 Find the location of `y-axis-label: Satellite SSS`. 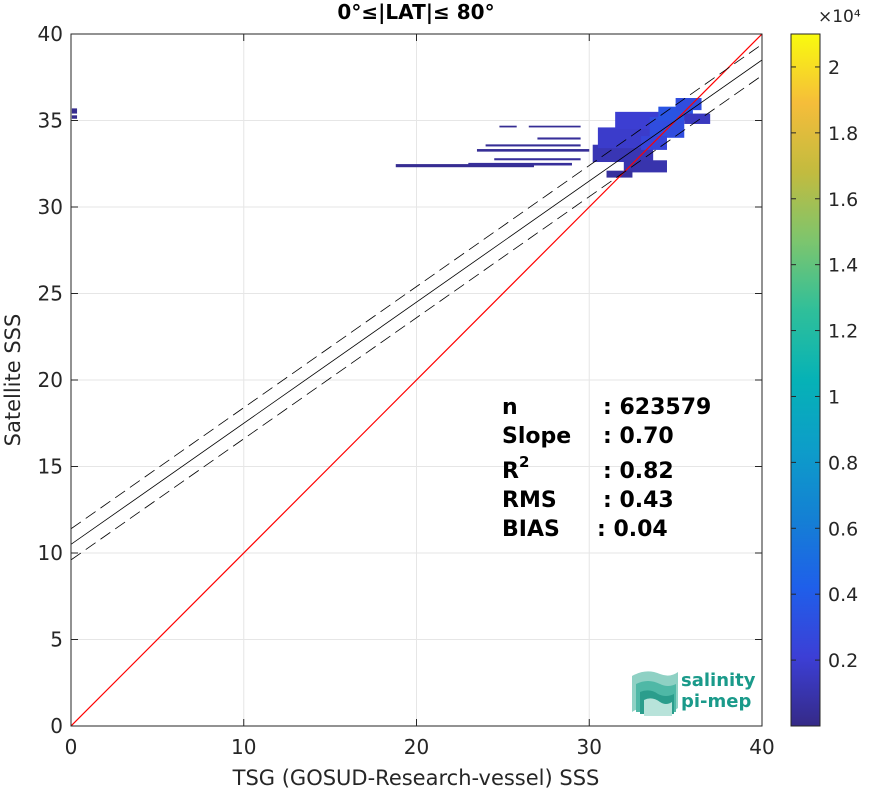

y-axis-label: Satellite SSS is located at coordinates (13, 380).